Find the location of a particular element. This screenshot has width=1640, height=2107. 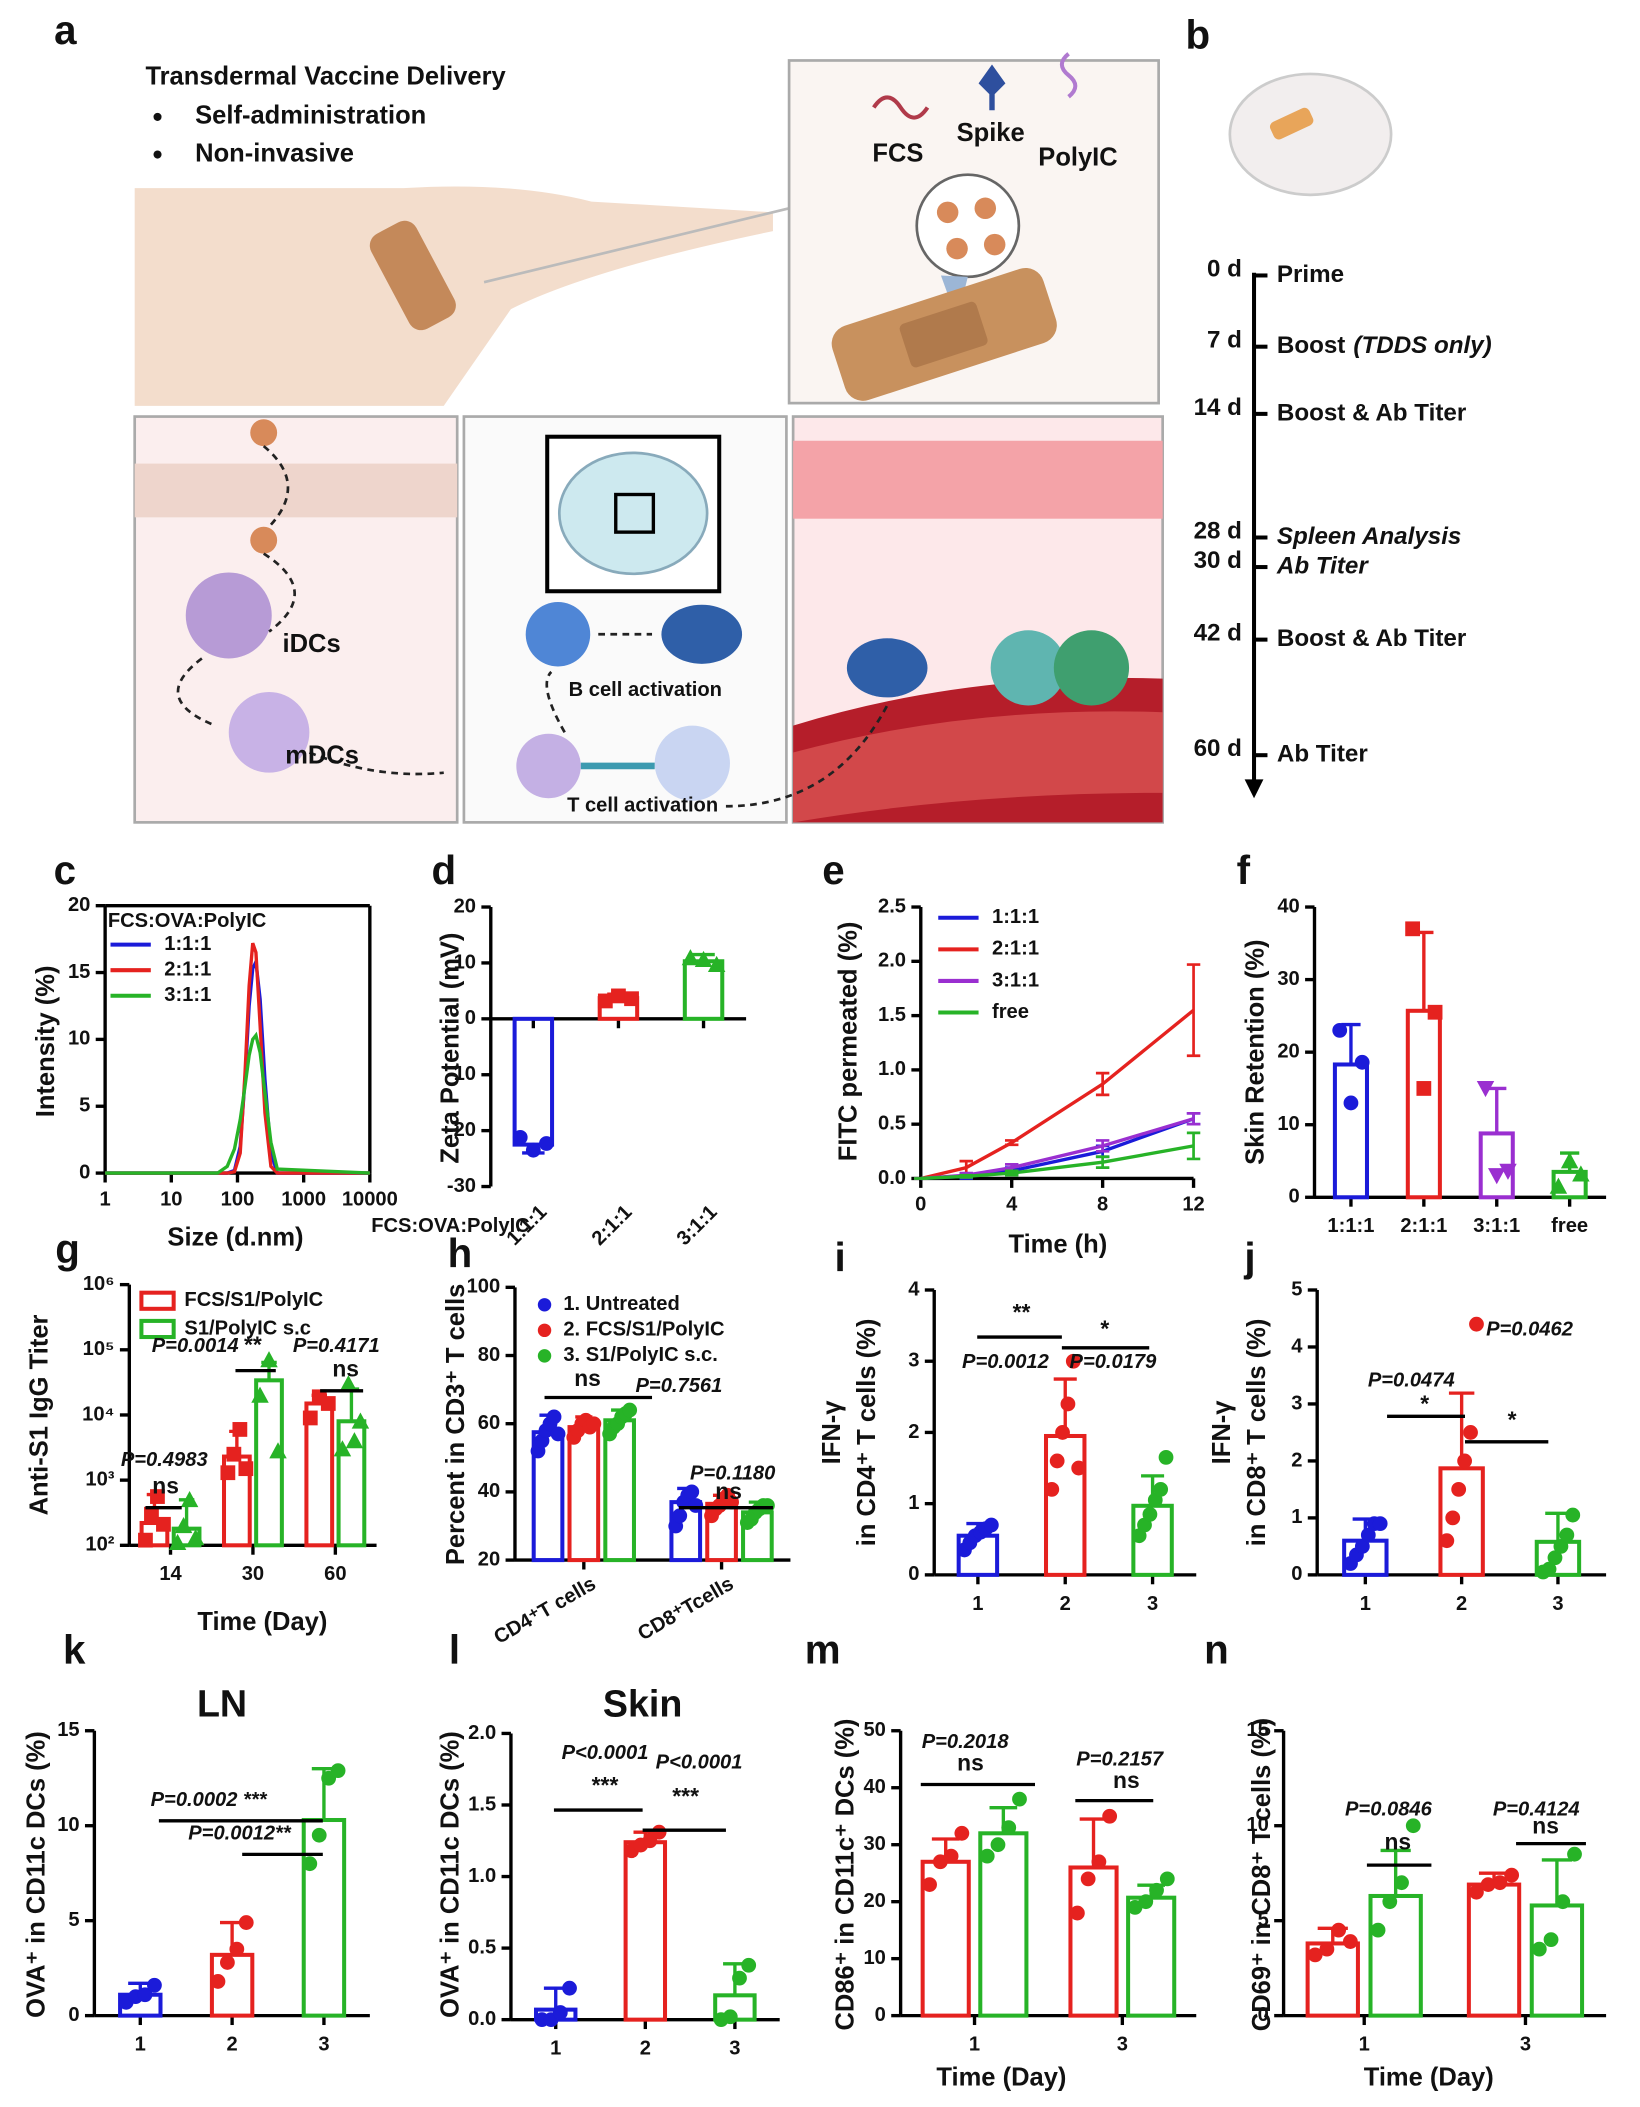

arrow is located at coordinates (717, 739).